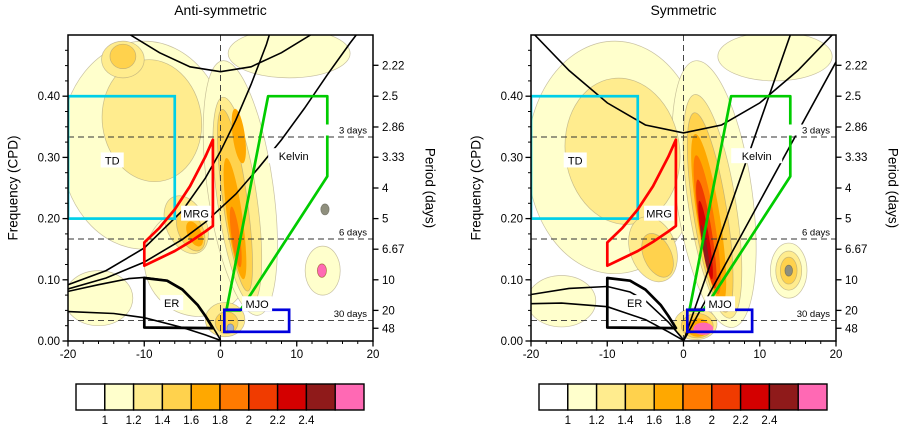 Image resolution: width=917 pixels, height=434 pixels. What do you see at coordinates (385, 189) in the screenshot?
I see `period-axis-tick-label: 4` at bounding box center [385, 189].